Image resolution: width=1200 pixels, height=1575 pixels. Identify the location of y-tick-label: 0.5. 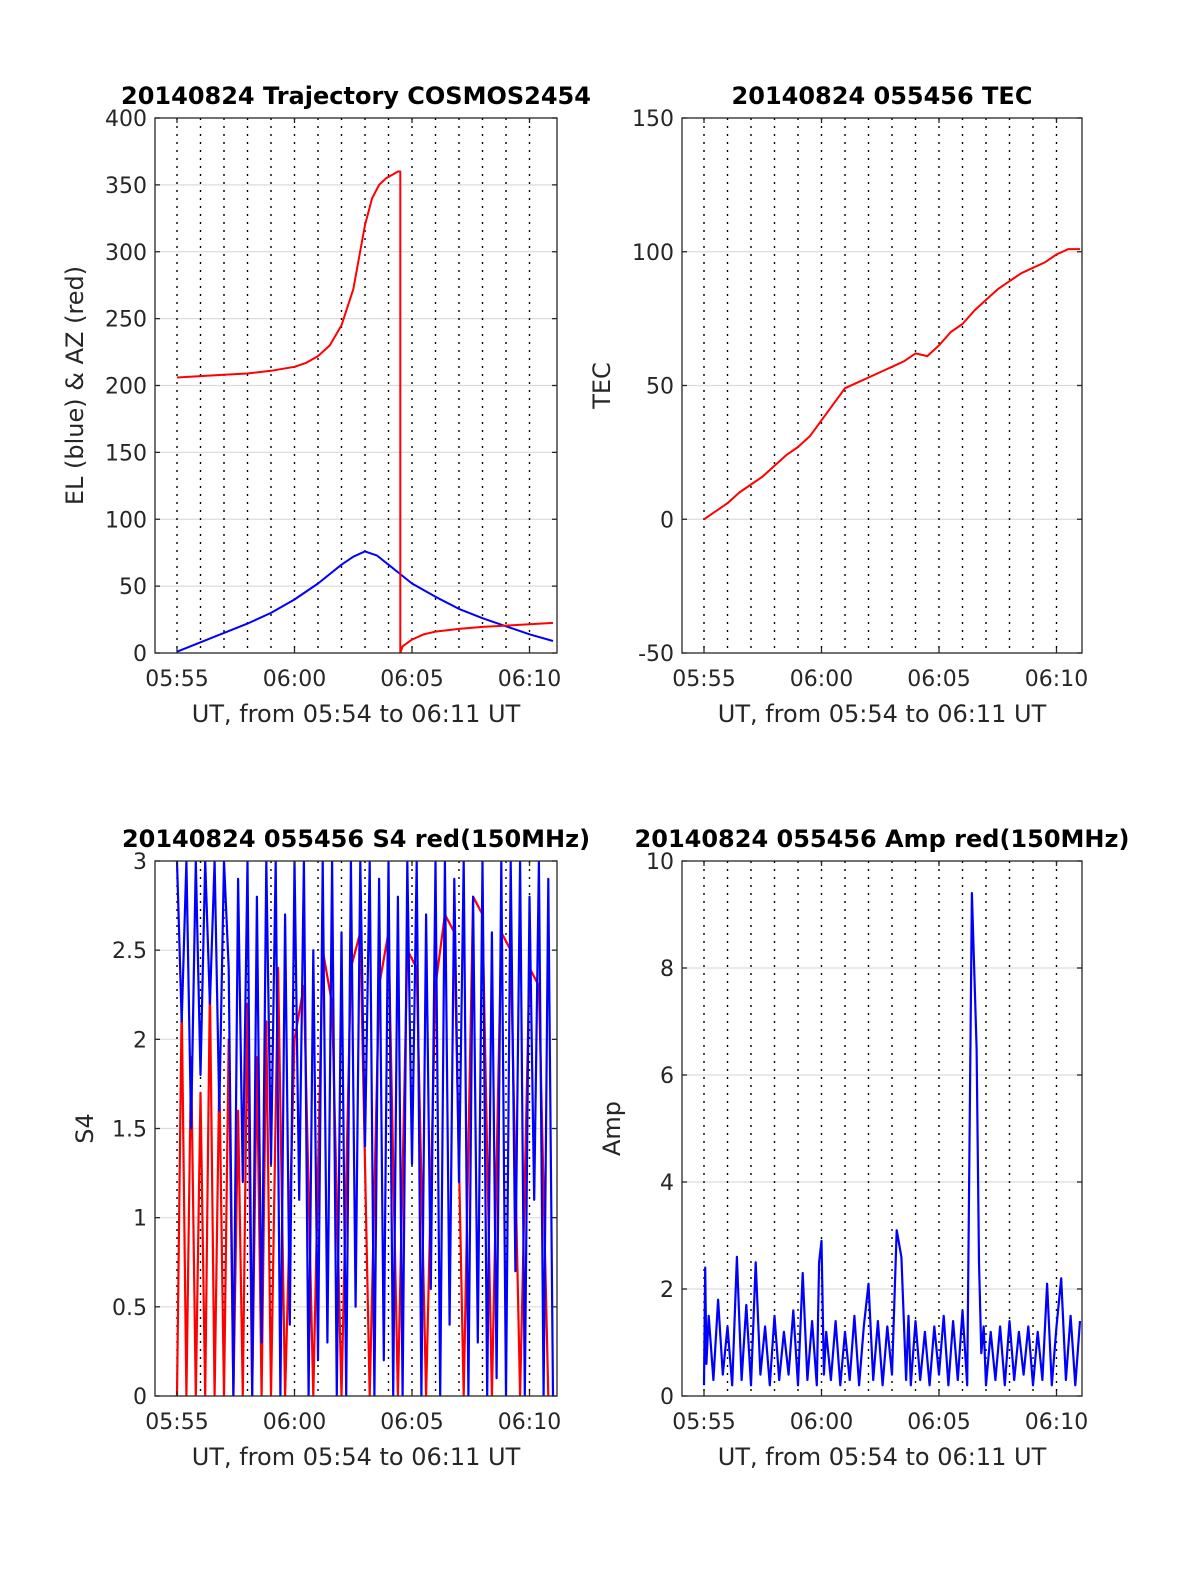
(129, 1308).